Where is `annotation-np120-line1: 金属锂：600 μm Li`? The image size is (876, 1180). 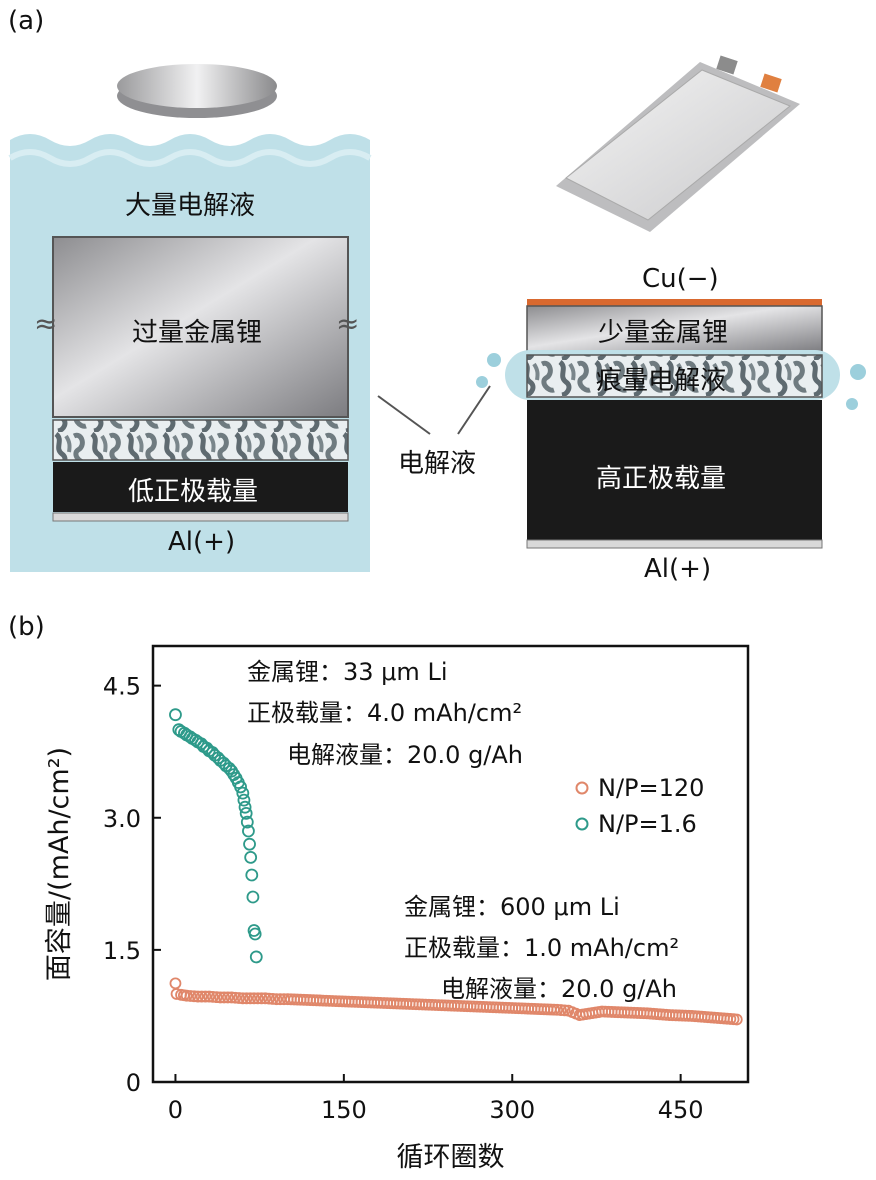
annotation-np120-line1: 金属锂：600 μm Li is located at coordinates (512, 907).